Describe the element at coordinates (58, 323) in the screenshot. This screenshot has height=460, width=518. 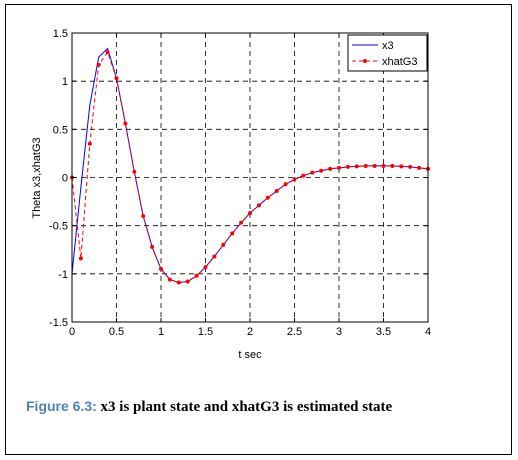
I see `y-tick-label: -1.5` at that location.